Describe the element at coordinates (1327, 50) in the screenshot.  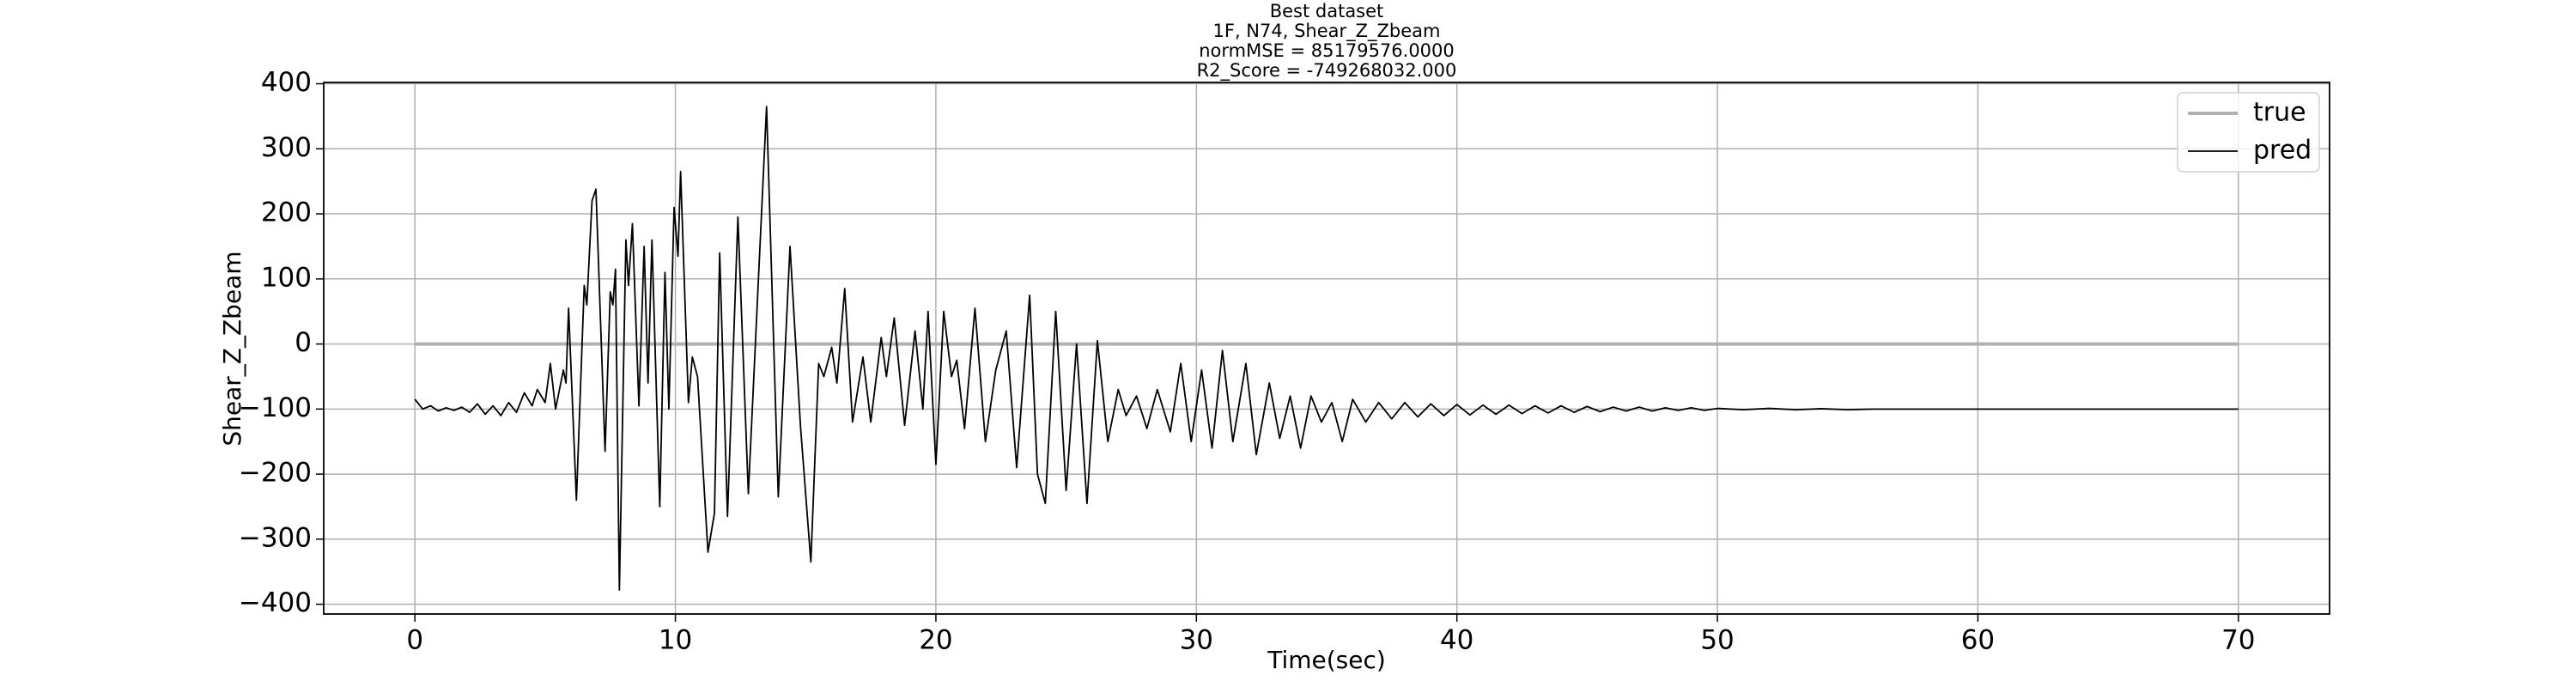
I see `chart-title: normMSE = 85179576.0000` at that location.